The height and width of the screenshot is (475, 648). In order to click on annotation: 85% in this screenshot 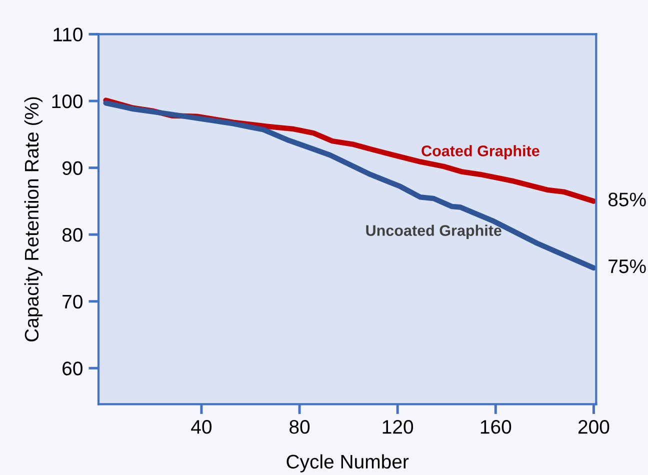, I will do `click(627, 199)`.